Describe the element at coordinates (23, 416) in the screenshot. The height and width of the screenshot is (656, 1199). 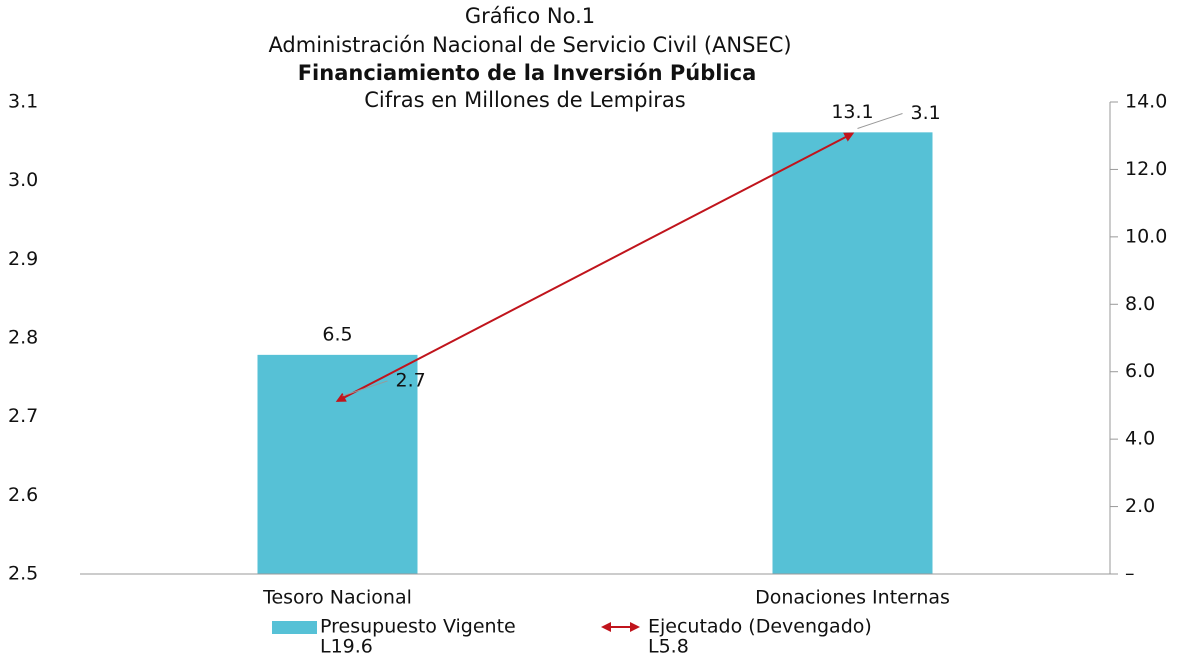
I see `y-tick-label: 2.7` at that location.